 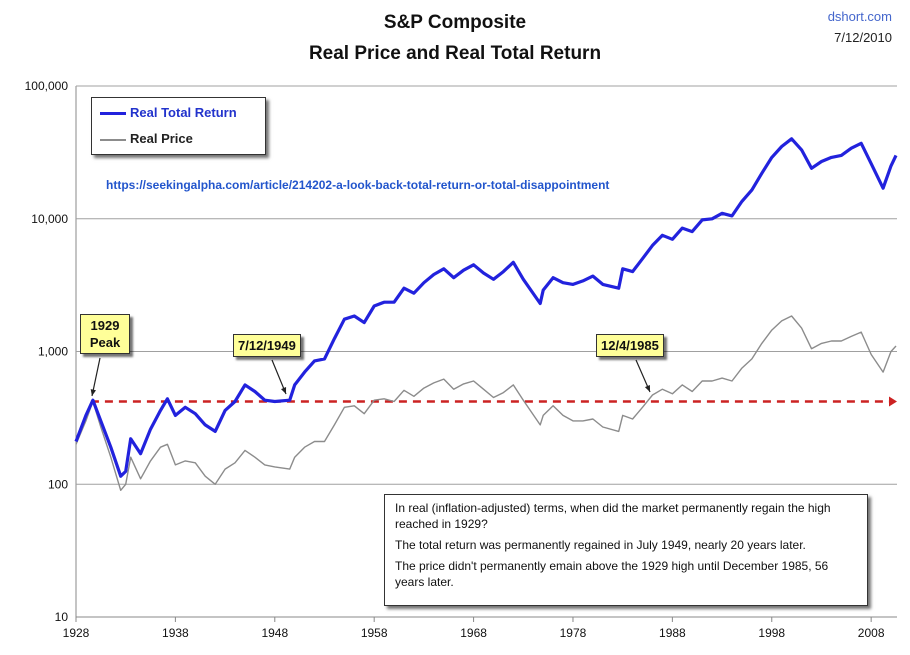 What do you see at coordinates (771, 633) in the screenshot?
I see `x-tick-label: 1998` at bounding box center [771, 633].